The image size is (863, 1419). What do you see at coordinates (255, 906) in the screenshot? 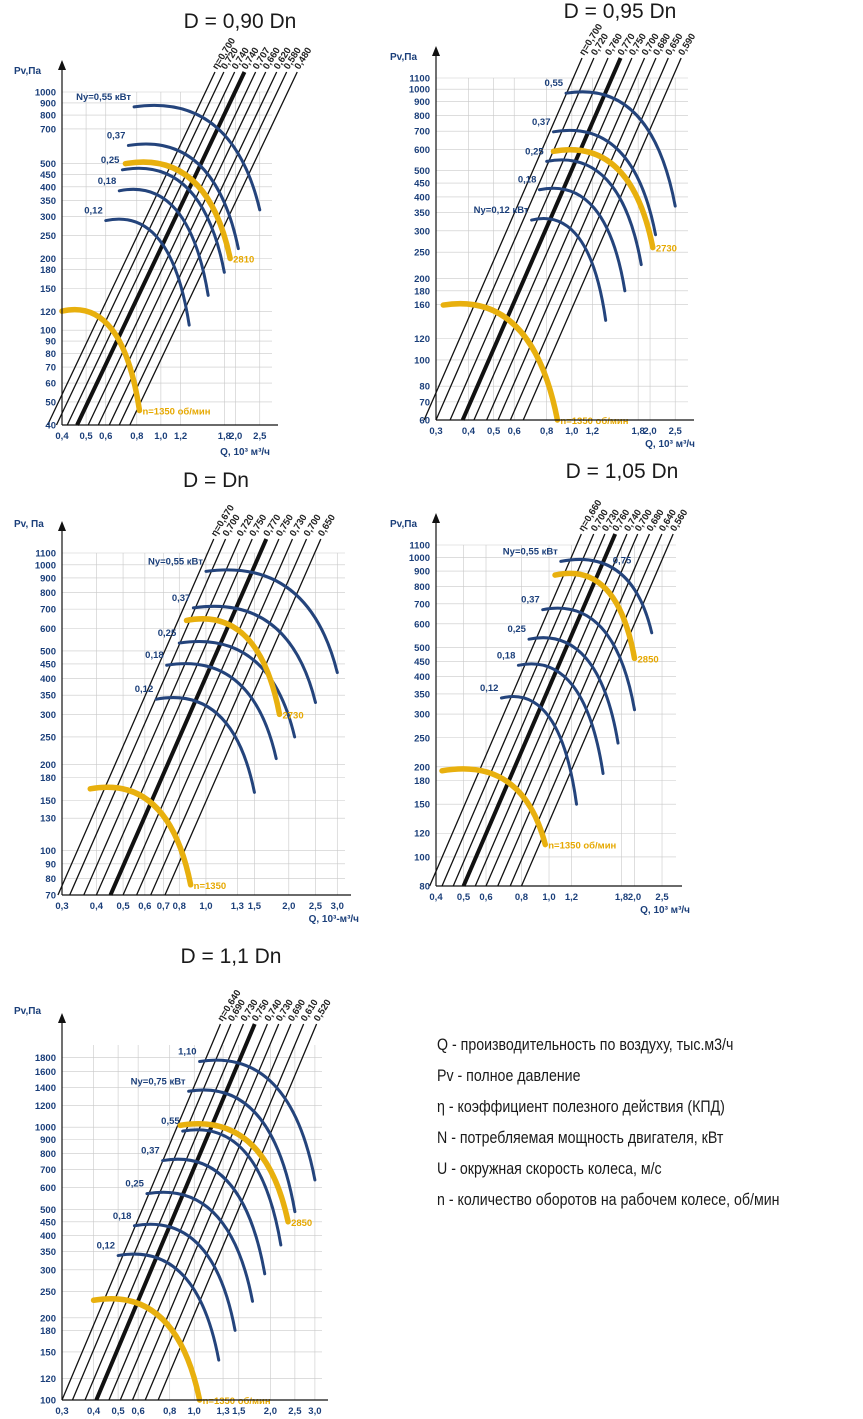
I see `x-tick-label: 1,5` at bounding box center [255, 906].